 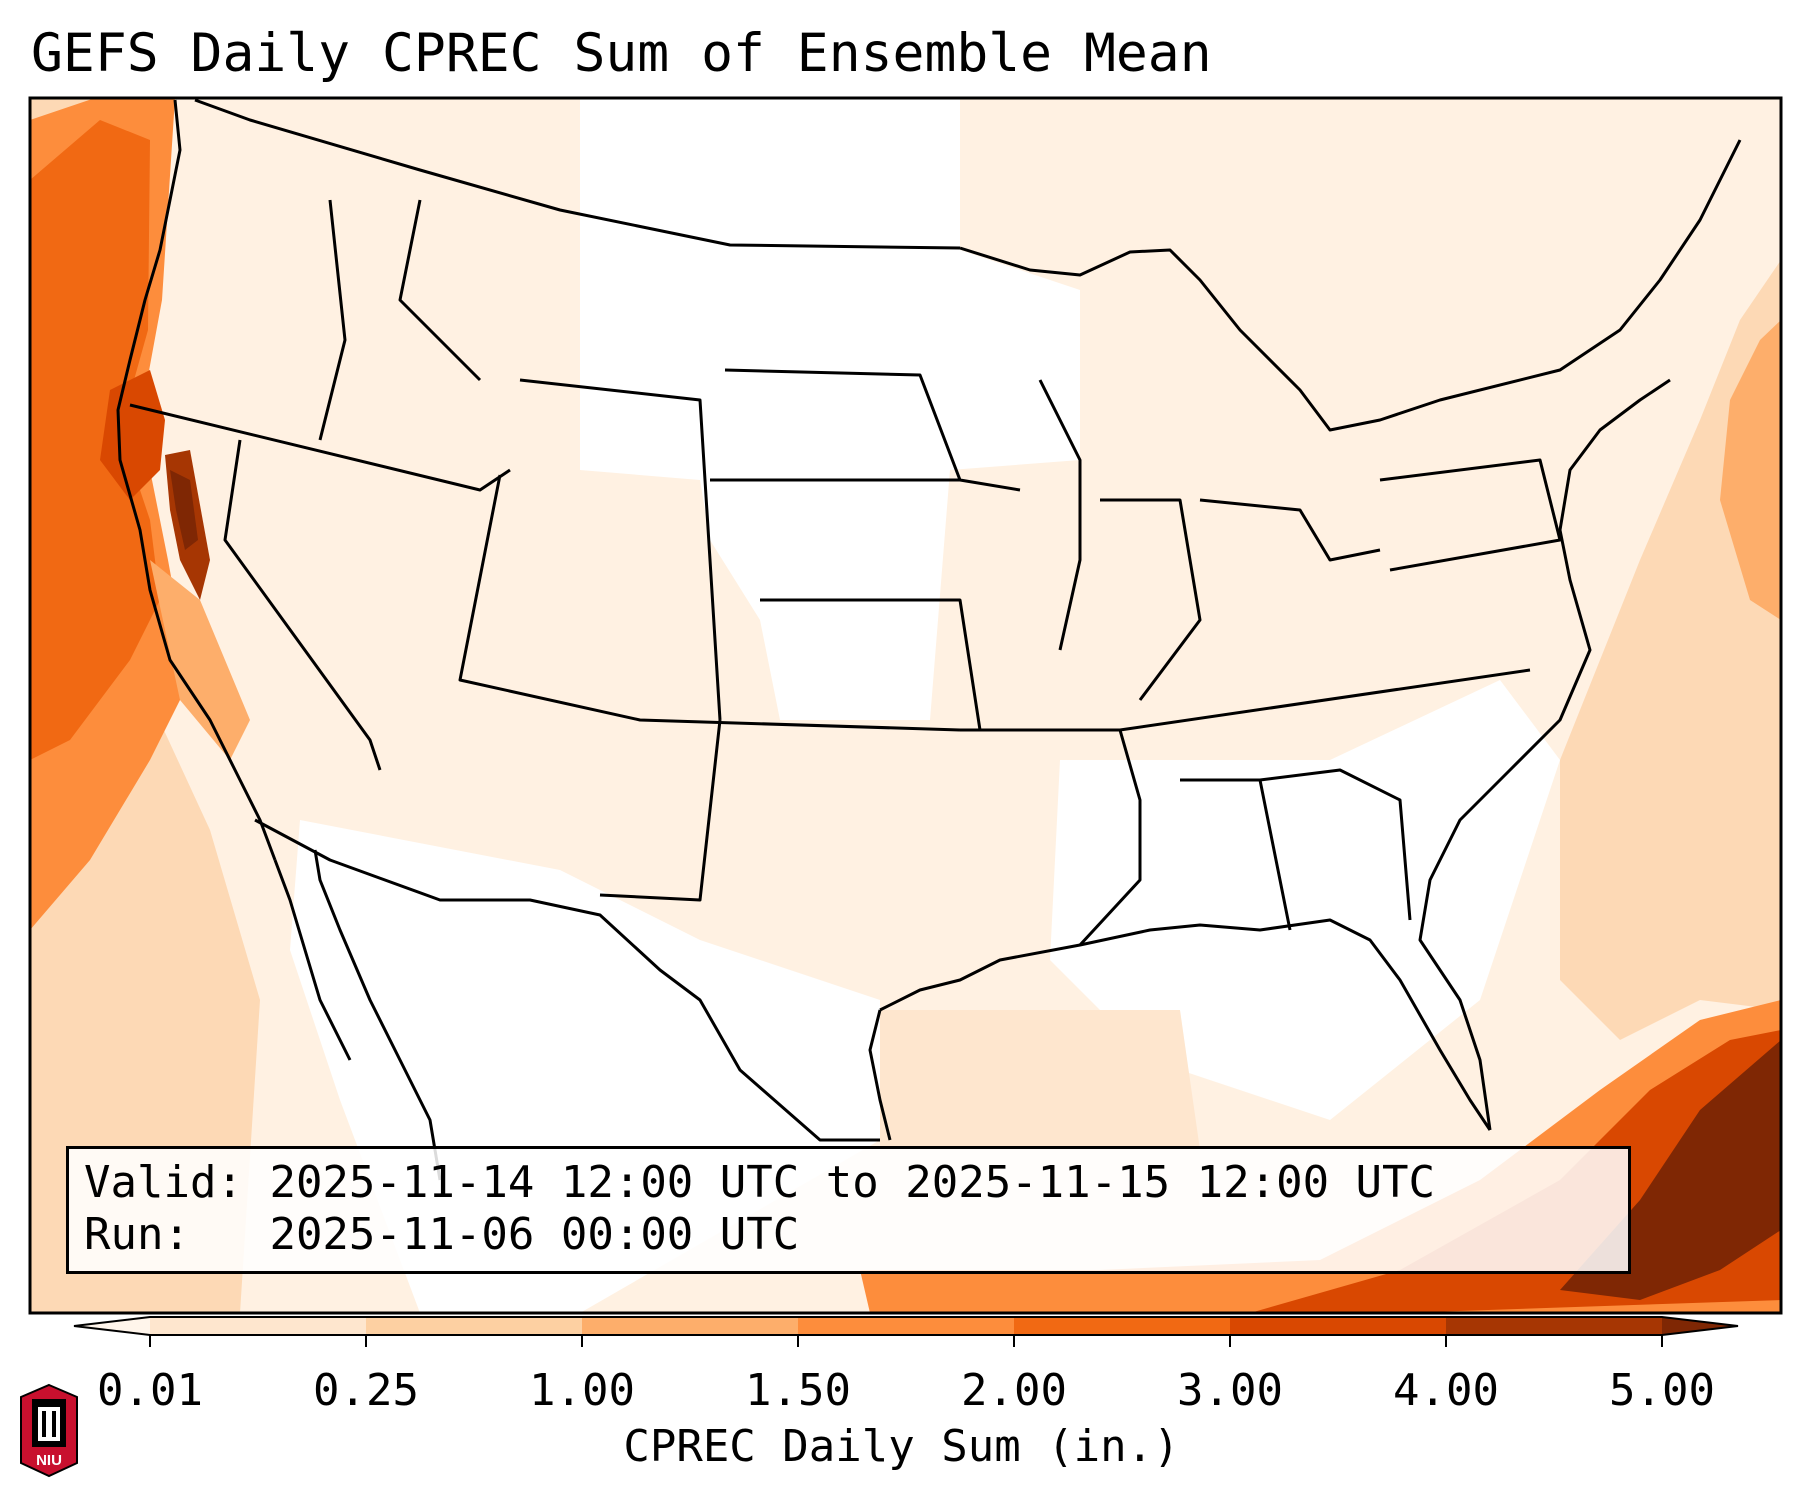 What do you see at coordinates (901, 1446) in the screenshot?
I see `colorbar-label: CPREC Daily Sum (in.)` at bounding box center [901, 1446].